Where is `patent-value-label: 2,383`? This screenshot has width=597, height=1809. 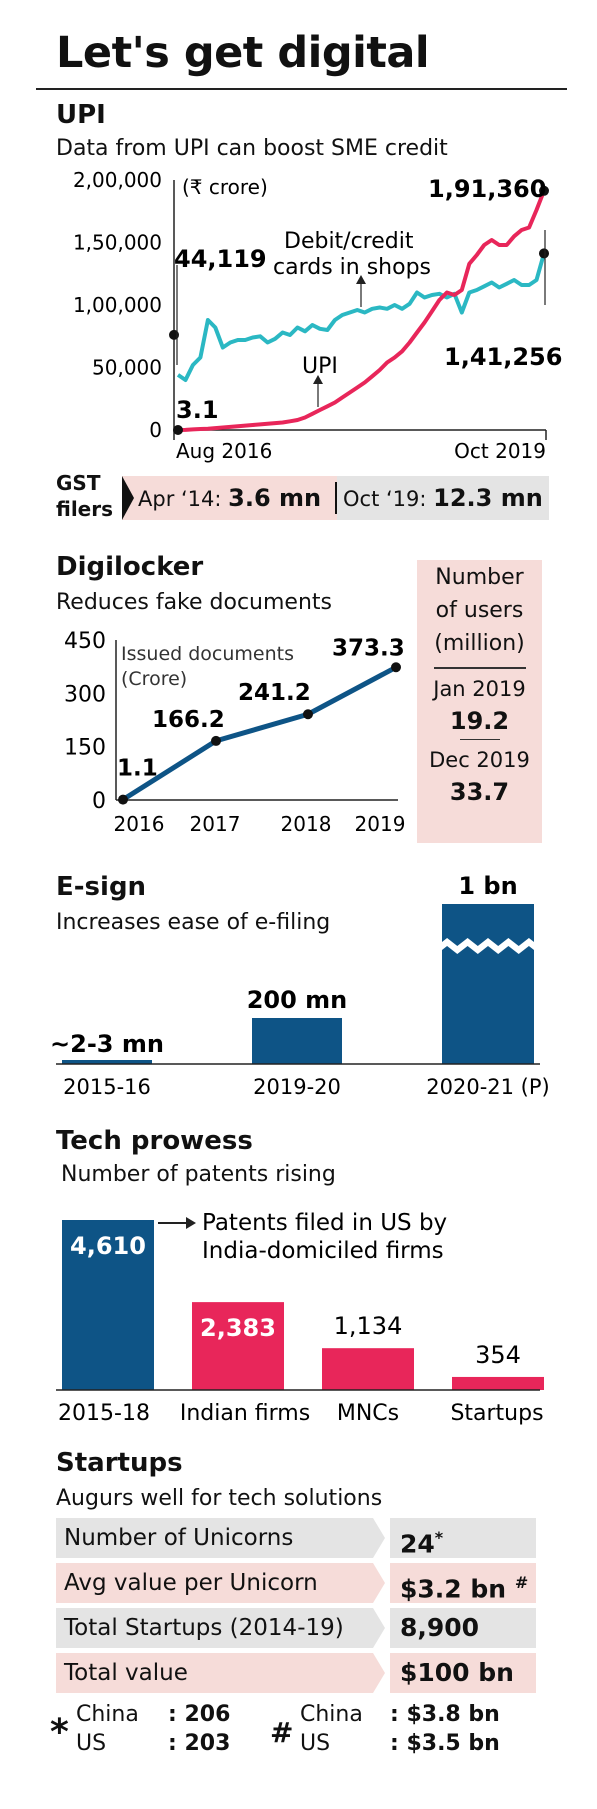
patent-value-label: 2,383 is located at coordinates (238, 1328).